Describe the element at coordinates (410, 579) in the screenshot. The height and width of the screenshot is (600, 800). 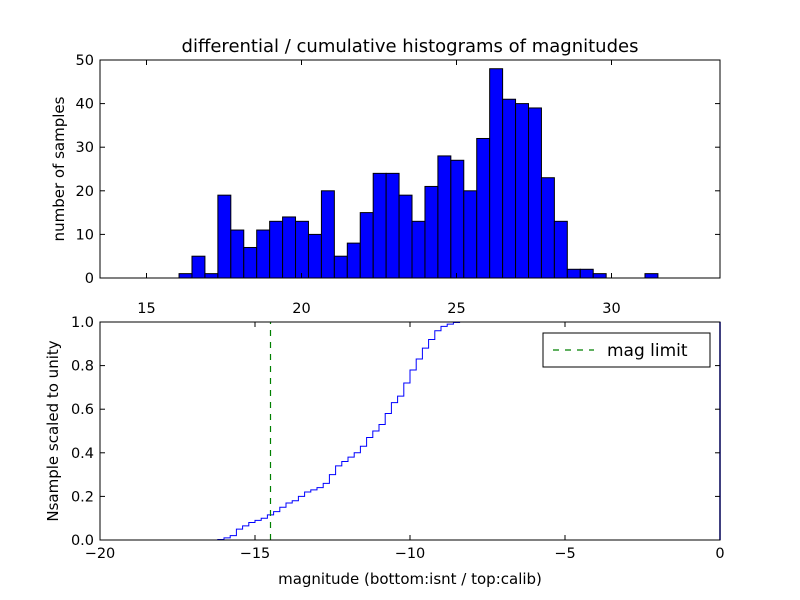
I see `cumulative-xlabel: magnitude (bottom:isnt / top:calib)` at that location.